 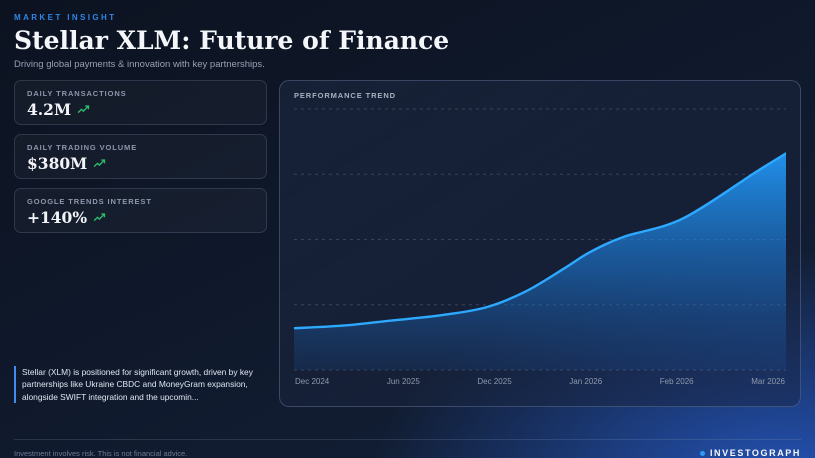 What do you see at coordinates (77, 93) in the screenshot?
I see `stat-label: DAILY TRANSACTIONS` at bounding box center [77, 93].